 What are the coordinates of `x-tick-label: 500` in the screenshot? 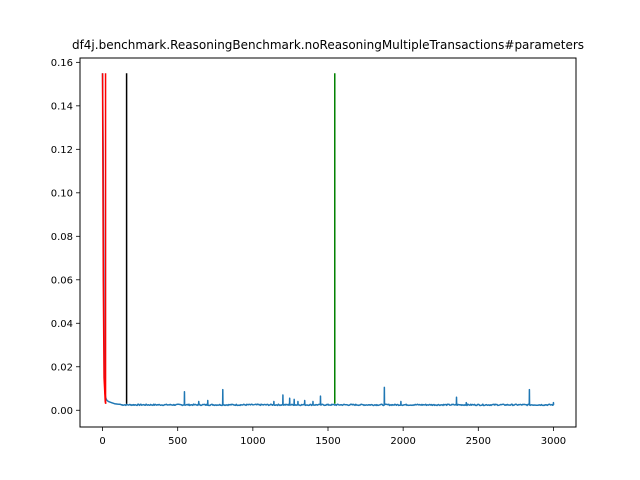 It's located at (177, 441).